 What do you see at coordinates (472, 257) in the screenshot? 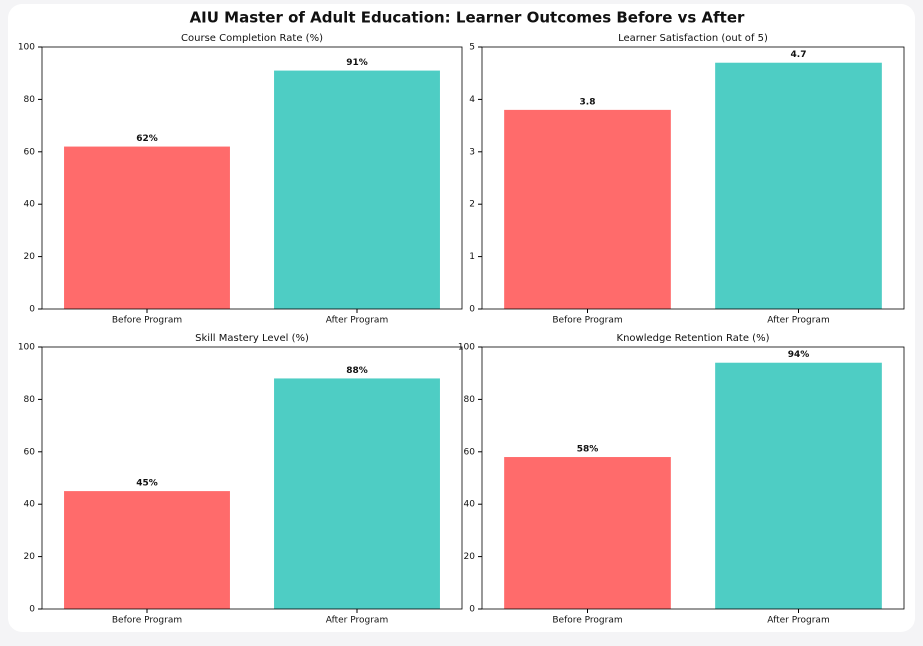
I see `y-tick-label: 1` at bounding box center [472, 257].